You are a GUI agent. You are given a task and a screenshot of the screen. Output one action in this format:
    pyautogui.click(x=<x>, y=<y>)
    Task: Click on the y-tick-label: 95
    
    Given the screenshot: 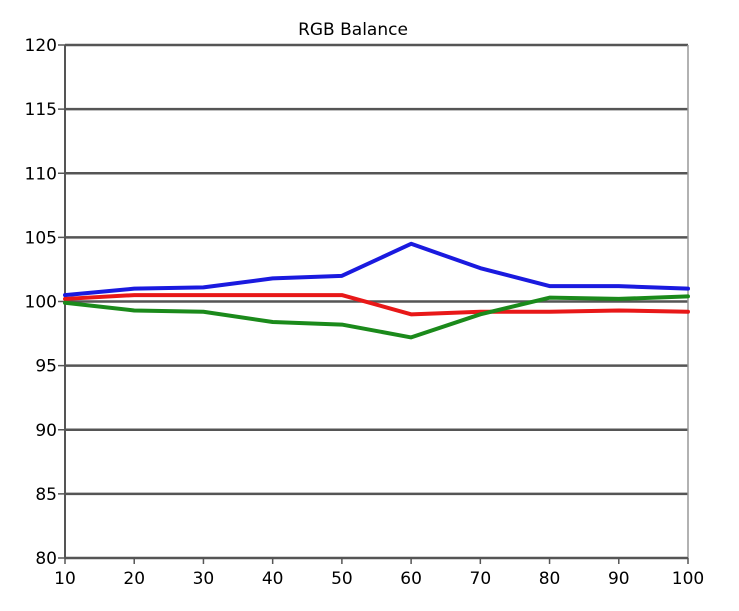 What is the action you would take?
    pyautogui.click(x=46, y=367)
    